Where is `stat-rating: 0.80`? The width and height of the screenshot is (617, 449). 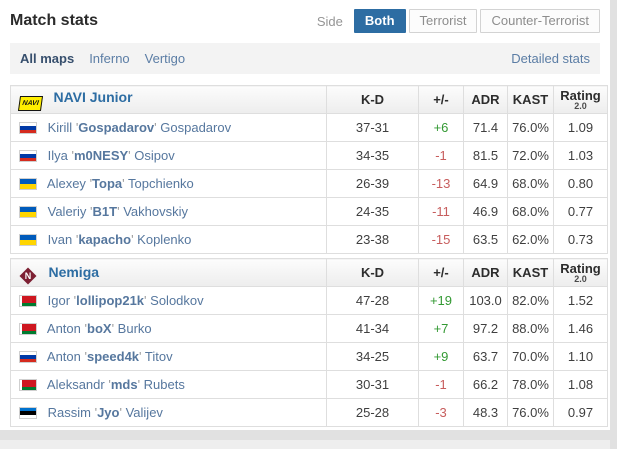 stat-rating: 0.80 is located at coordinates (580, 183).